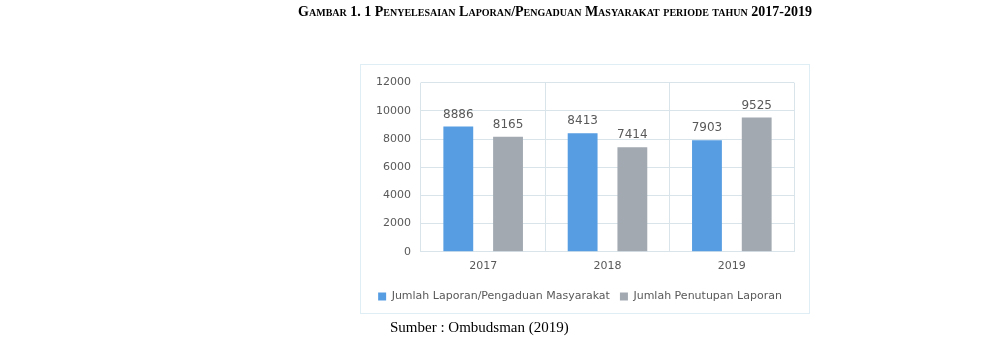 The width and height of the screenshot is (1007, 343). What do you see at coordinates (396, 138) in the screenshot?
I see `y-tick-label: 8000` at bounding box center [396, 138].